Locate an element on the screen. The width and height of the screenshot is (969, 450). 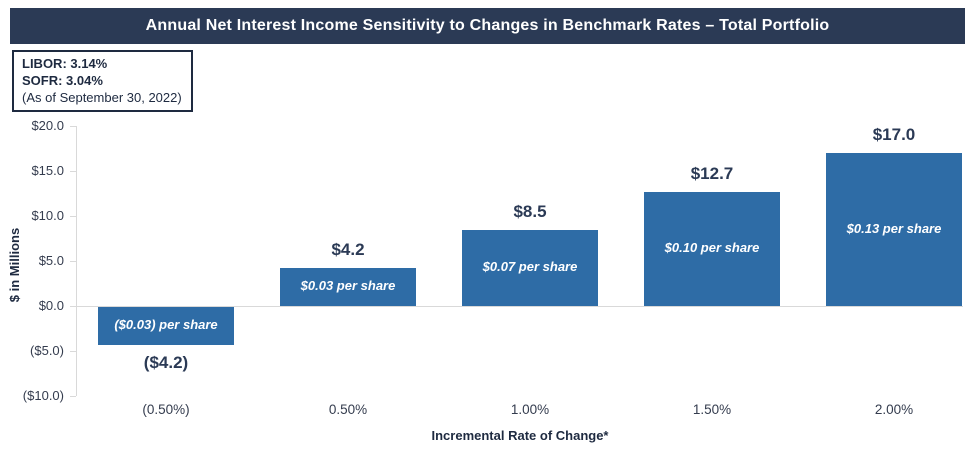
data-bar: $0.07 per share is located at coordinates (530, 267).